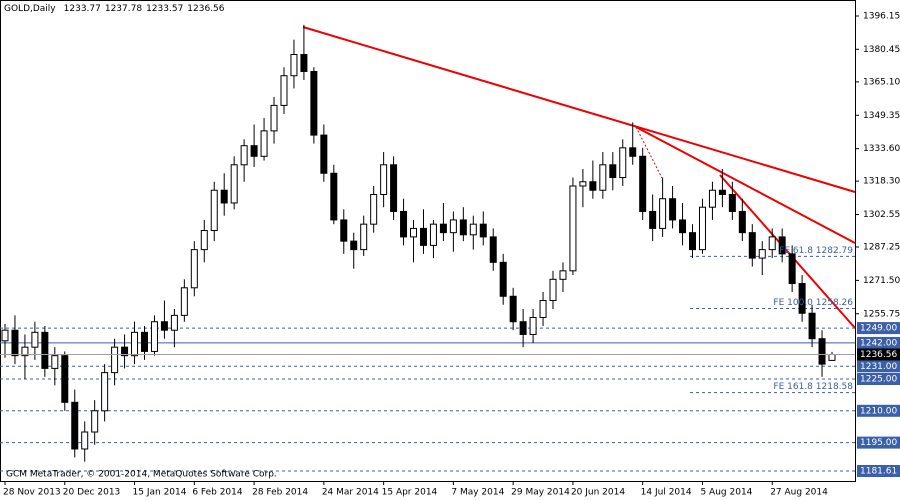 This screenshot has height=500, width=900. I want to click on level-label: 1225.00, so click(878, 379).